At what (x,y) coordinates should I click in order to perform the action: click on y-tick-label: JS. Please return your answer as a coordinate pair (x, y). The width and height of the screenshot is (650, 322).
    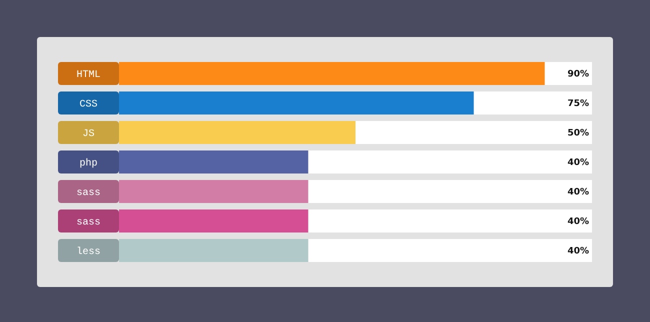
    Looking at the image, I should click on (88, 134).